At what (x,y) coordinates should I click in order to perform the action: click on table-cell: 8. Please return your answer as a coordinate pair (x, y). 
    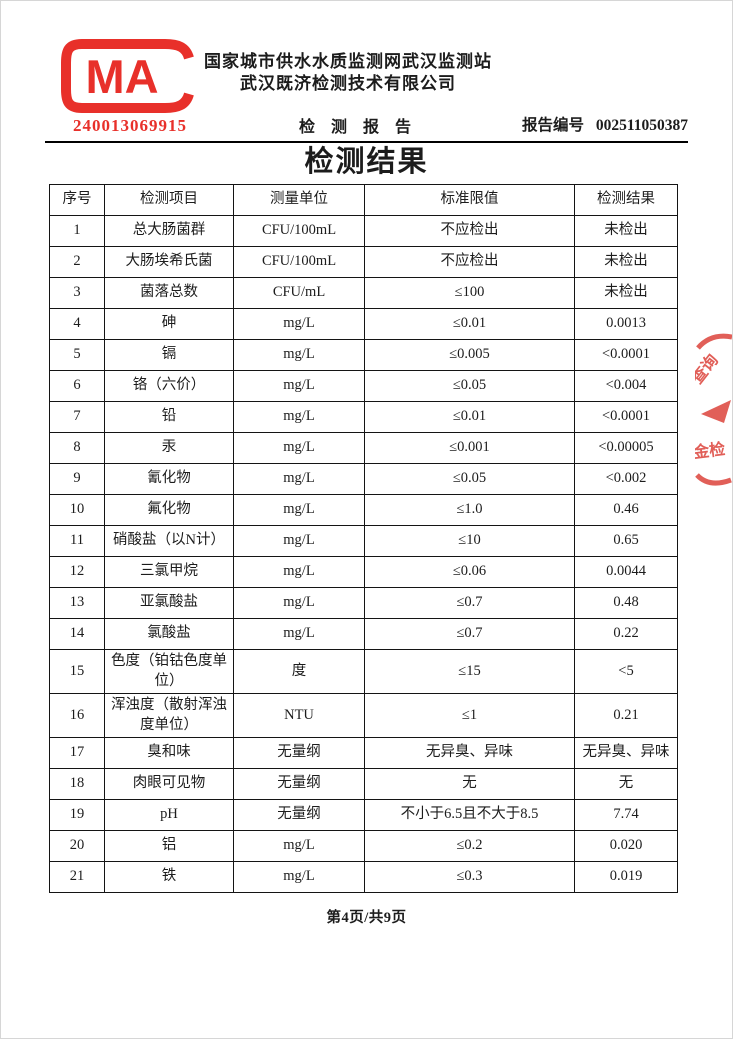
    Looking at the image, I should click on (77, 448).